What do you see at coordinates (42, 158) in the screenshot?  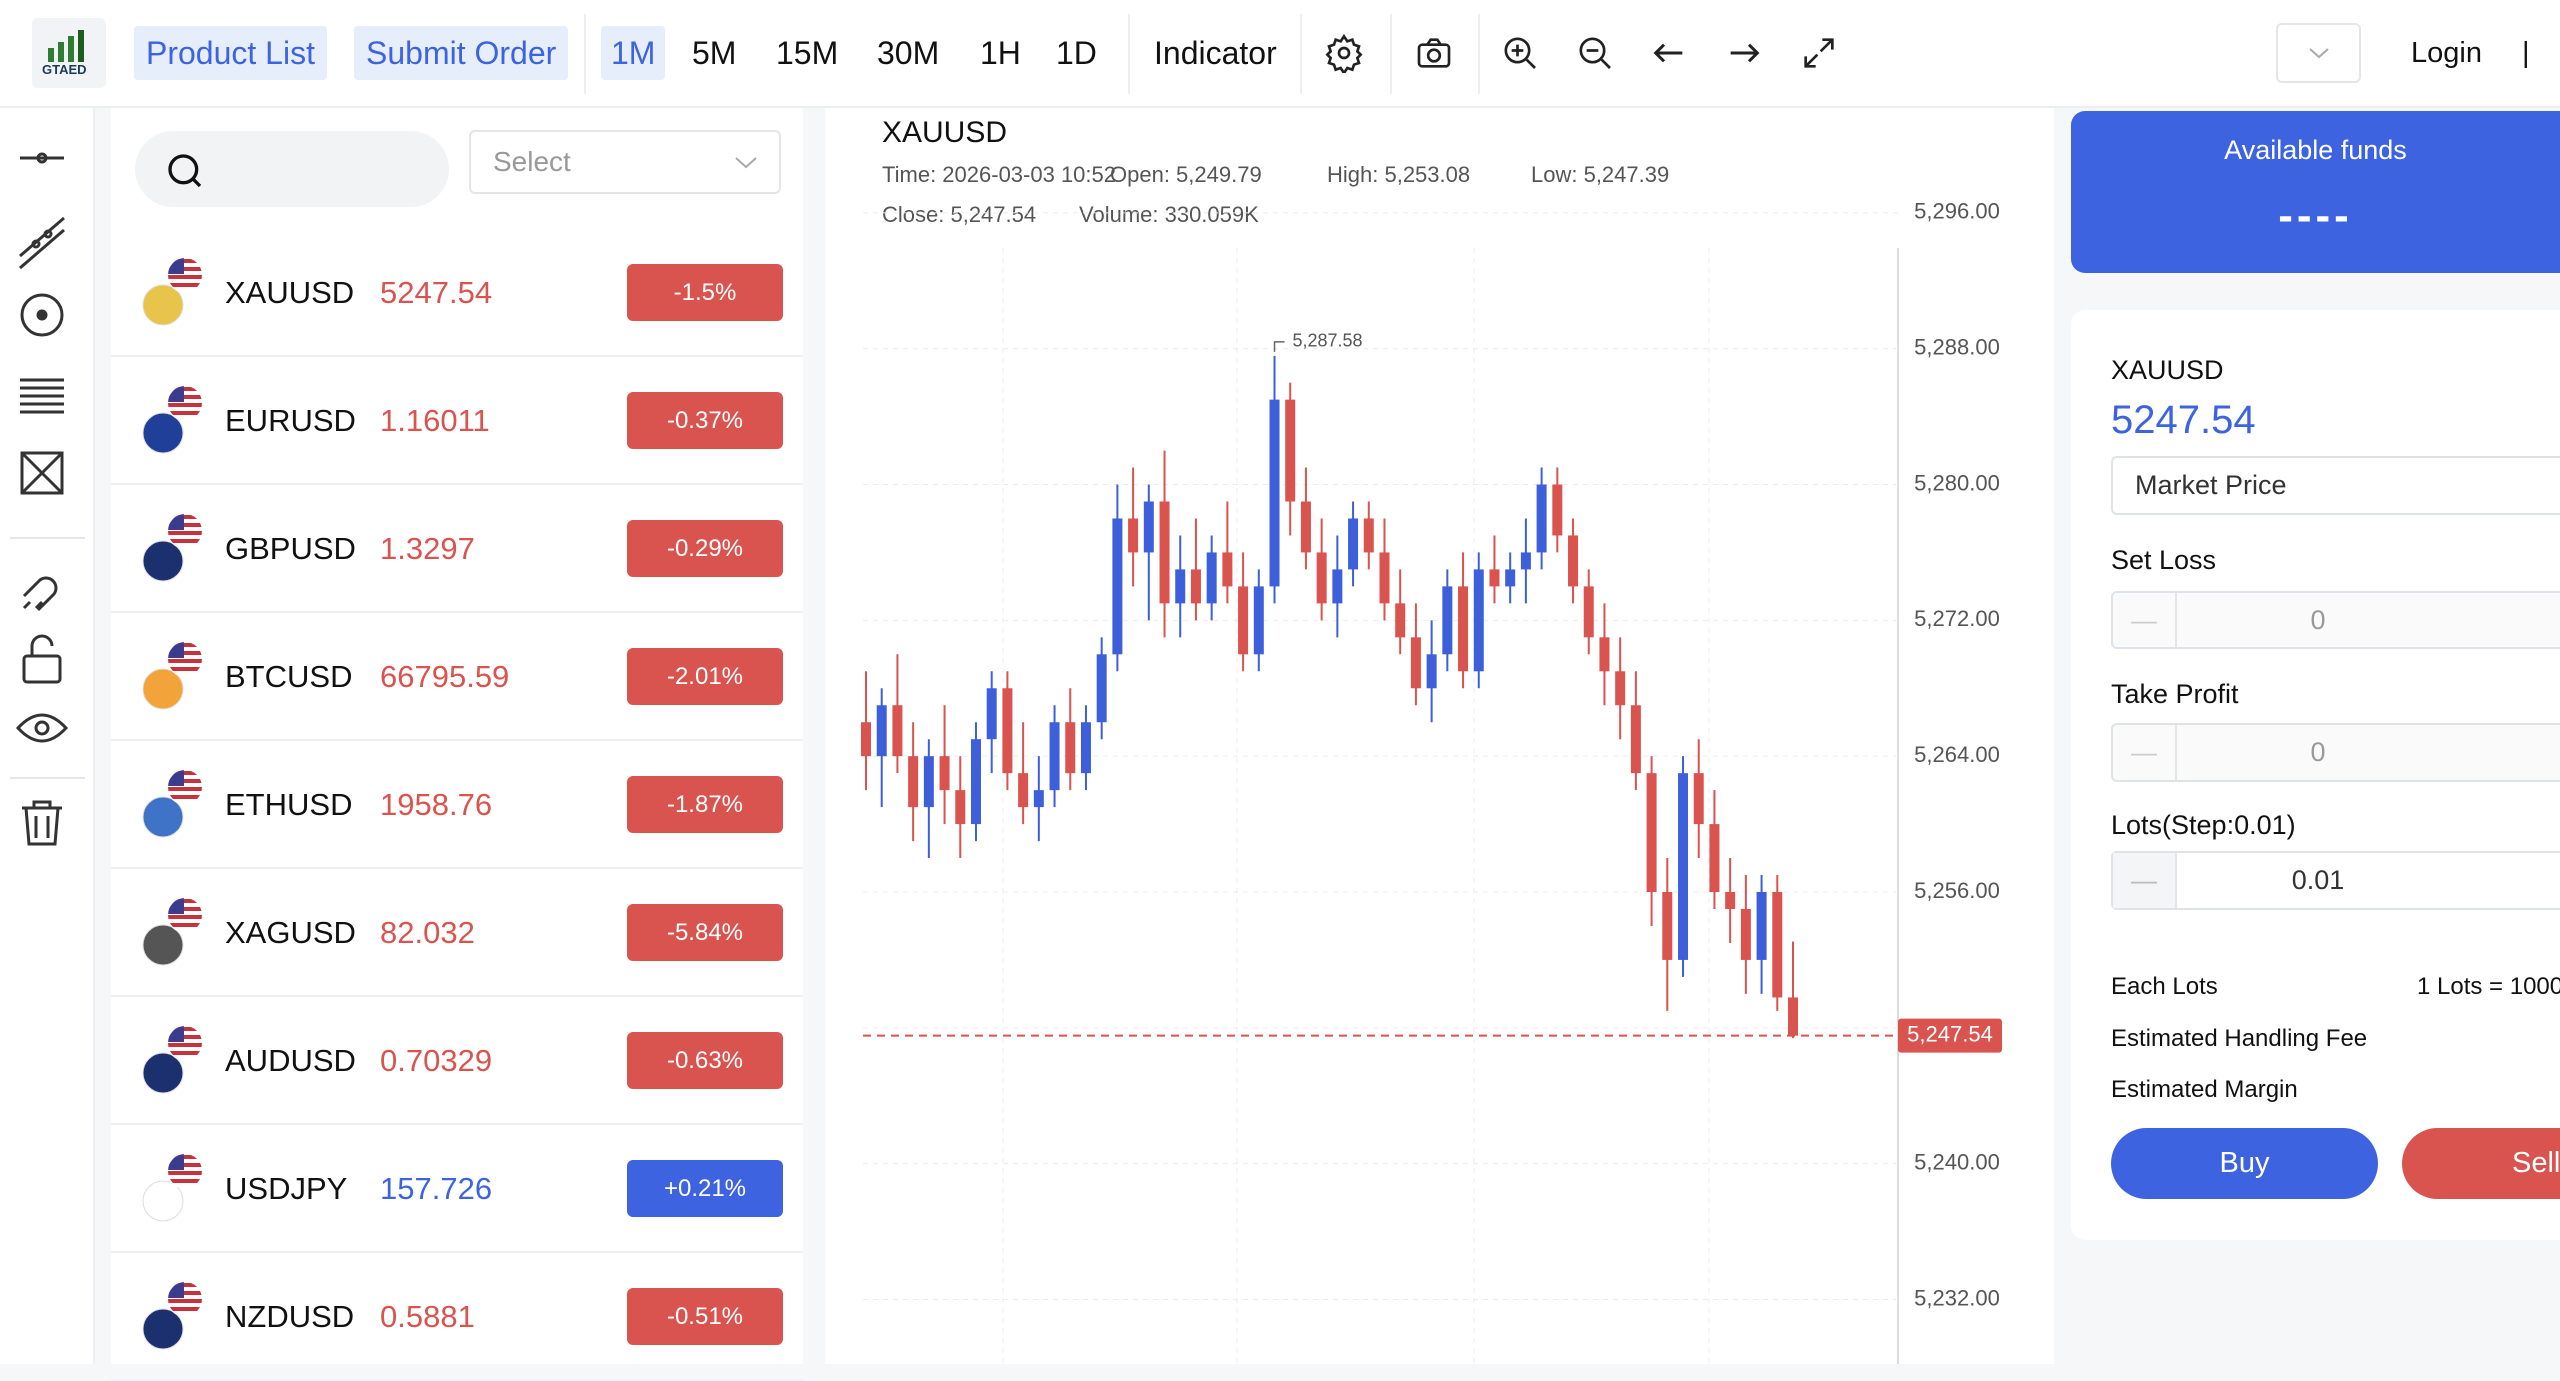 I see `tool-line` at bounding box center [42, 158].